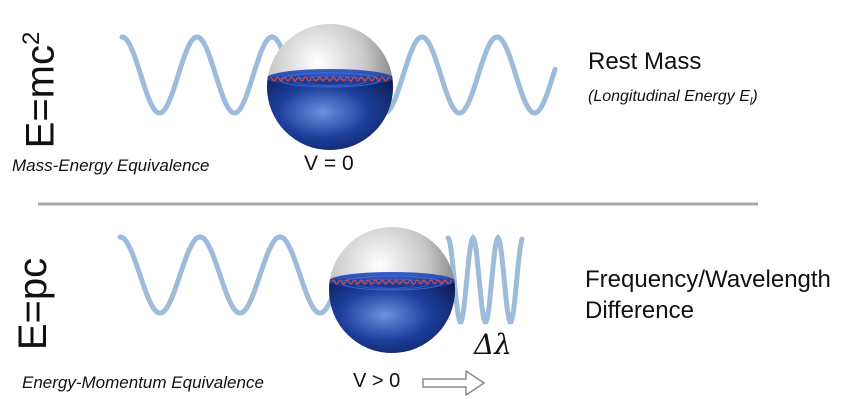 Image resolution: width=857 pixels, height=399 pixels. What do you see at coordinates (673, 98) in the screenshot?
I see `top-subtitle: (Longitudinal Energy El)` at bounding box center [673, 98].